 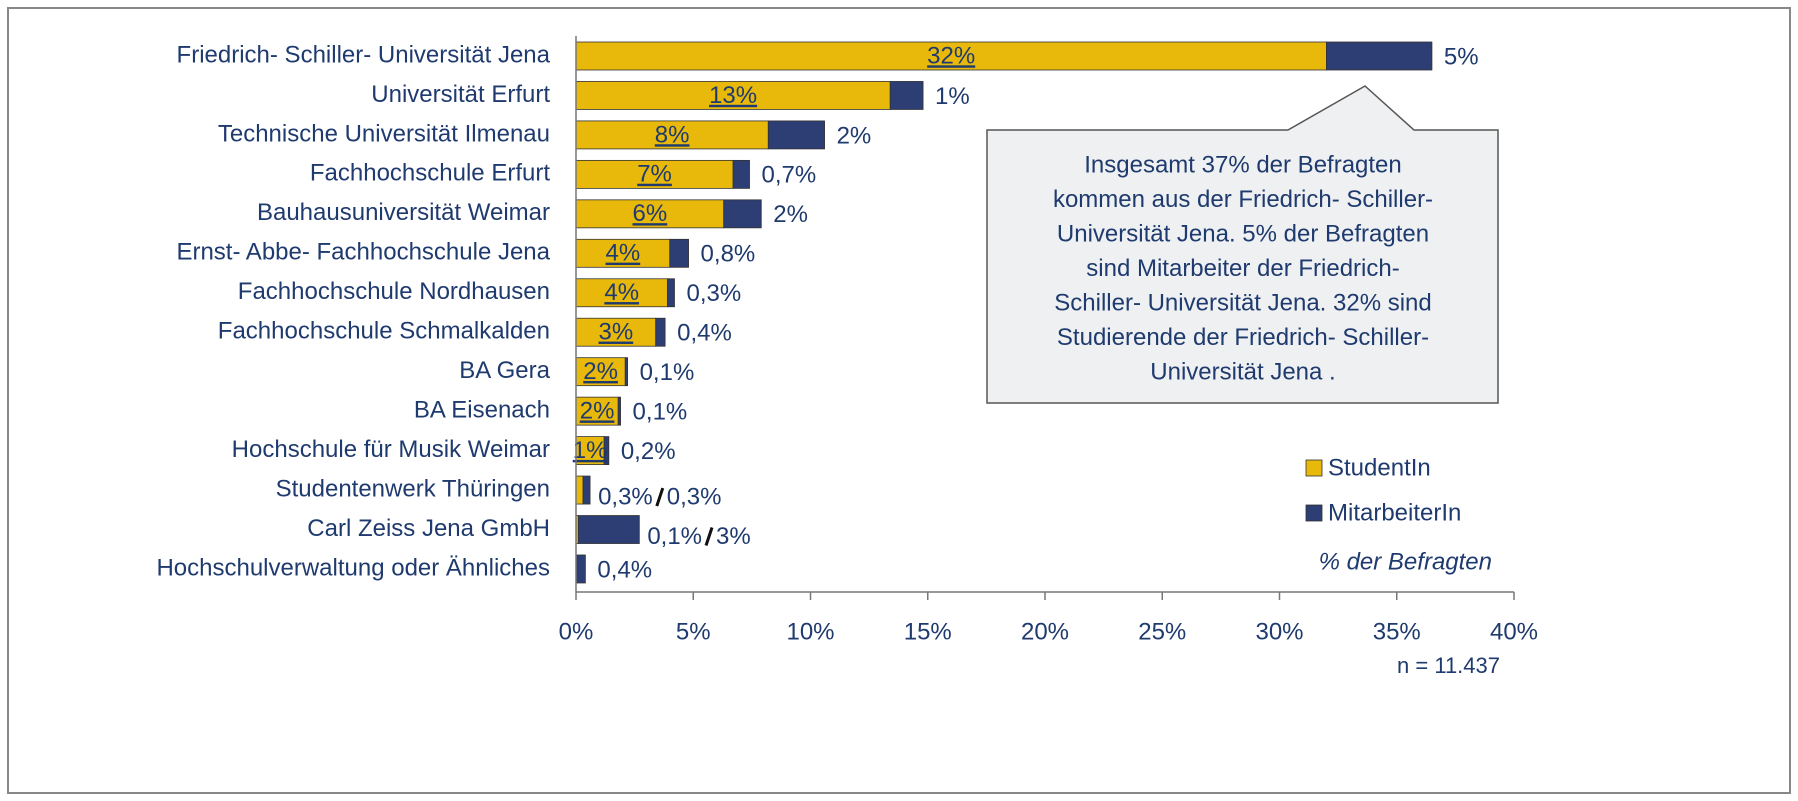 What do you see at coordinates (460, 94) in the screenshot?
I see `y-tick-label: Universität Erfurt` at bounding box center [460, 94].